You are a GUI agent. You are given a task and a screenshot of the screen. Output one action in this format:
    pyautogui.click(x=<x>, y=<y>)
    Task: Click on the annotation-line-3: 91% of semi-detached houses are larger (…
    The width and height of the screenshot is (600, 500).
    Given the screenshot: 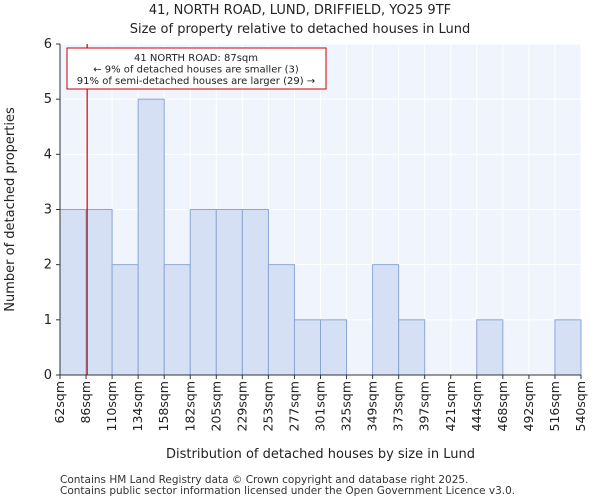 What is the action you would take?
    pyautogui.click(x=196, y=81)
    